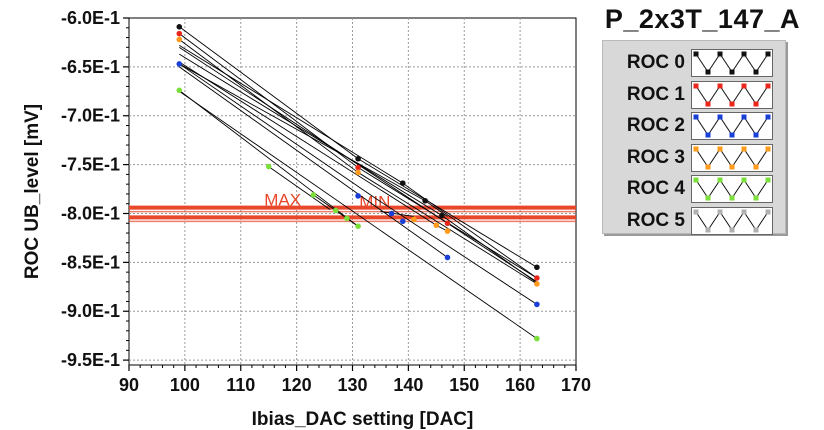  Describe the element at coordinates (655, 220) in the screenshot. I see `legend-label: ROC 5` at that location.